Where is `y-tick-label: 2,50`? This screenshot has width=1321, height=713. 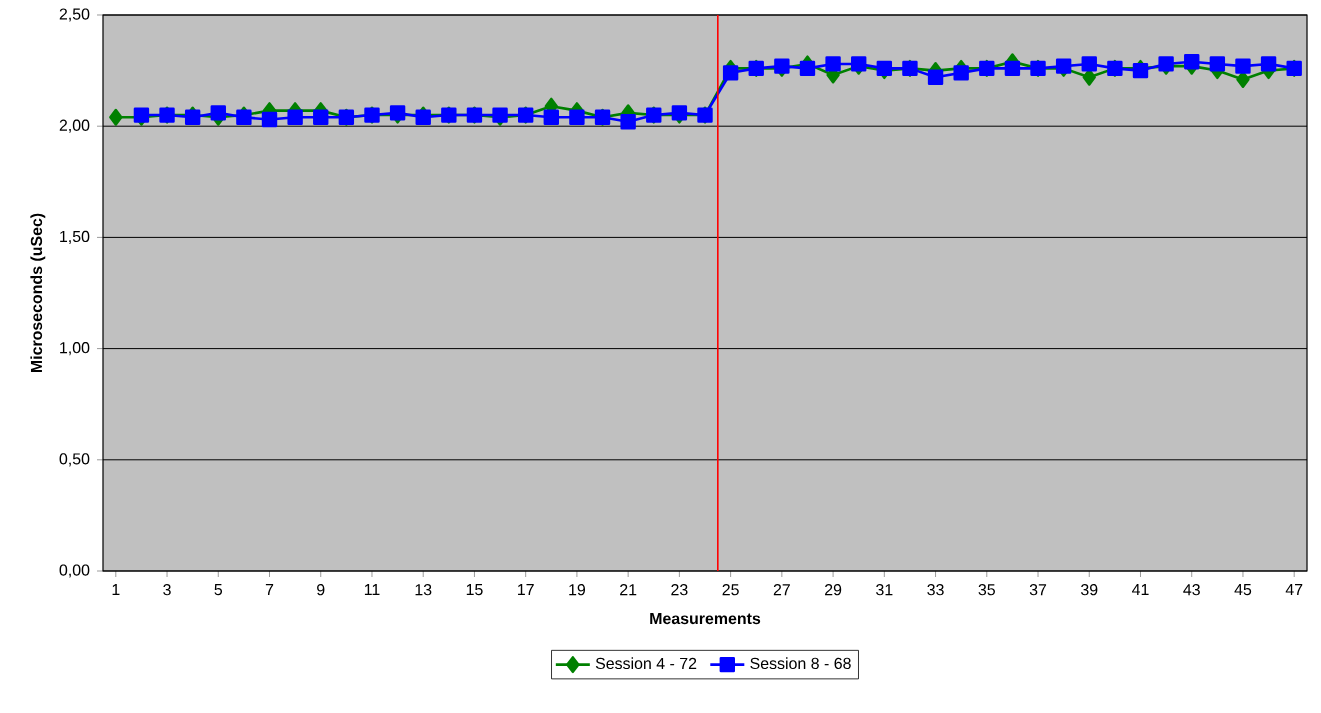
y-tick-label: 2,50 is located at coordinates (74, 15).